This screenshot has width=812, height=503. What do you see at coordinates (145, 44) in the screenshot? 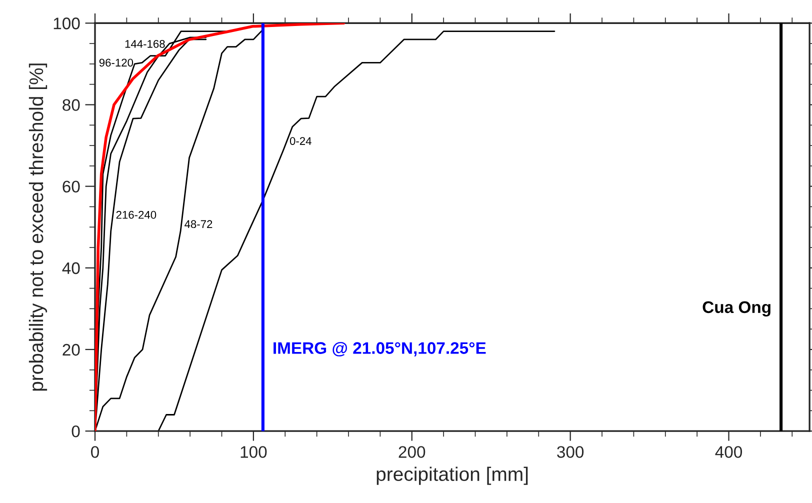
I see `series-label: 144-168` at bounding box center [145, 44].